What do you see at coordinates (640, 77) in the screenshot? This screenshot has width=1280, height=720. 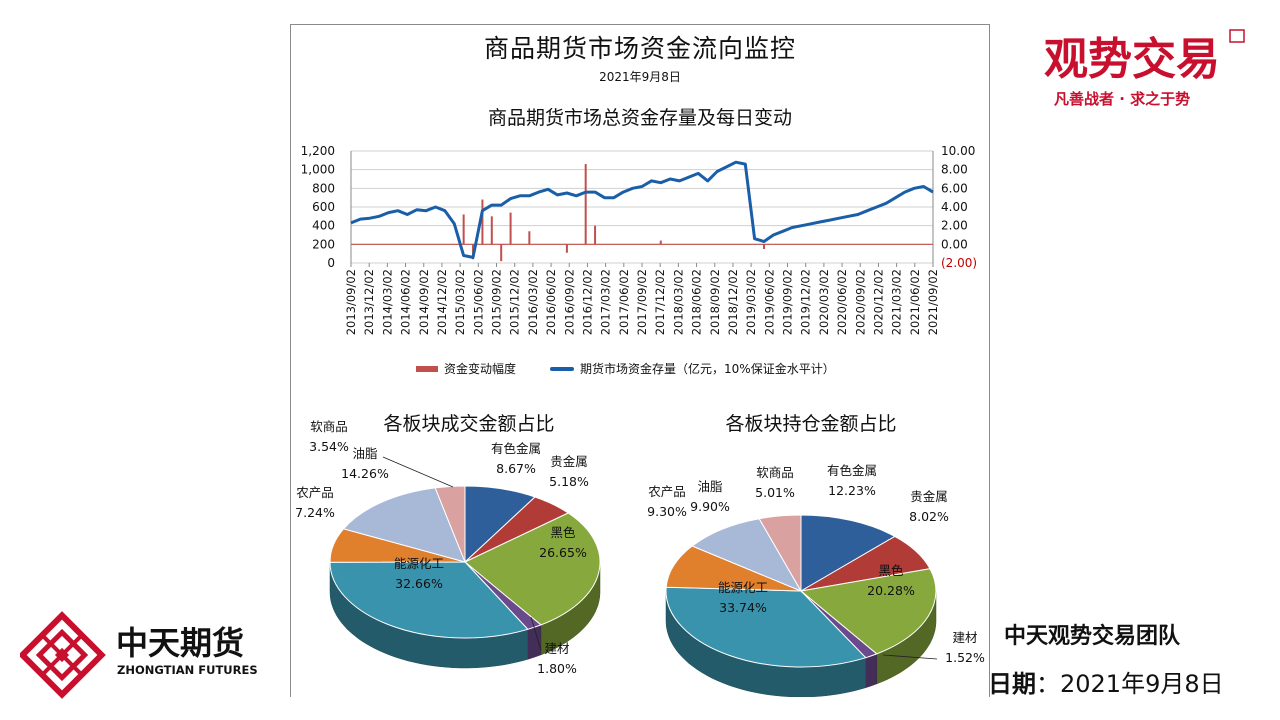 I see `report-date: 2021年9月8日` at bounding box center [640, 77].